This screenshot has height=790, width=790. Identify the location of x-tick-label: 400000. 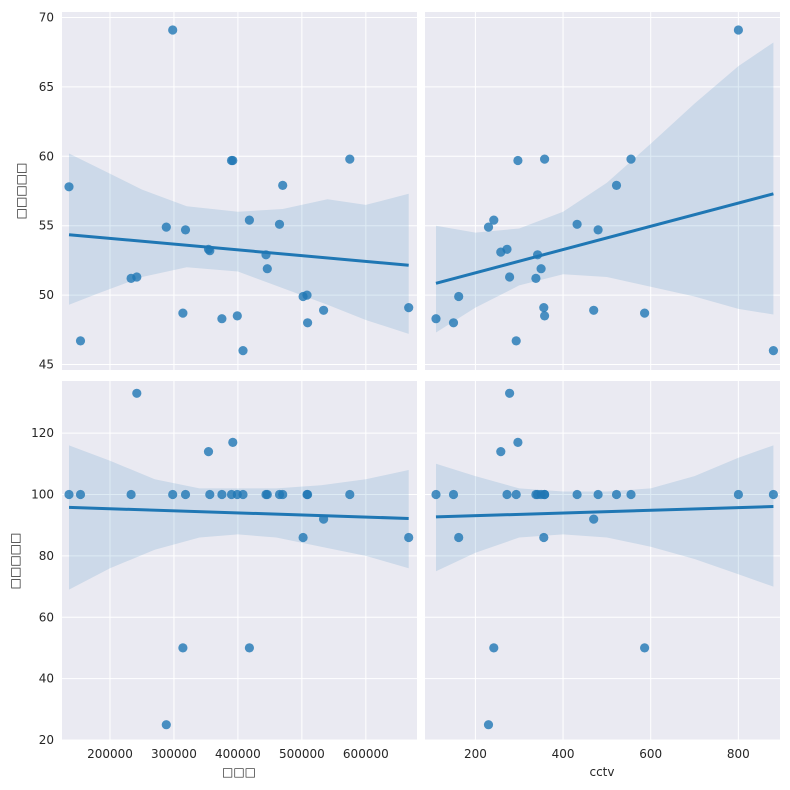
(238, 754).